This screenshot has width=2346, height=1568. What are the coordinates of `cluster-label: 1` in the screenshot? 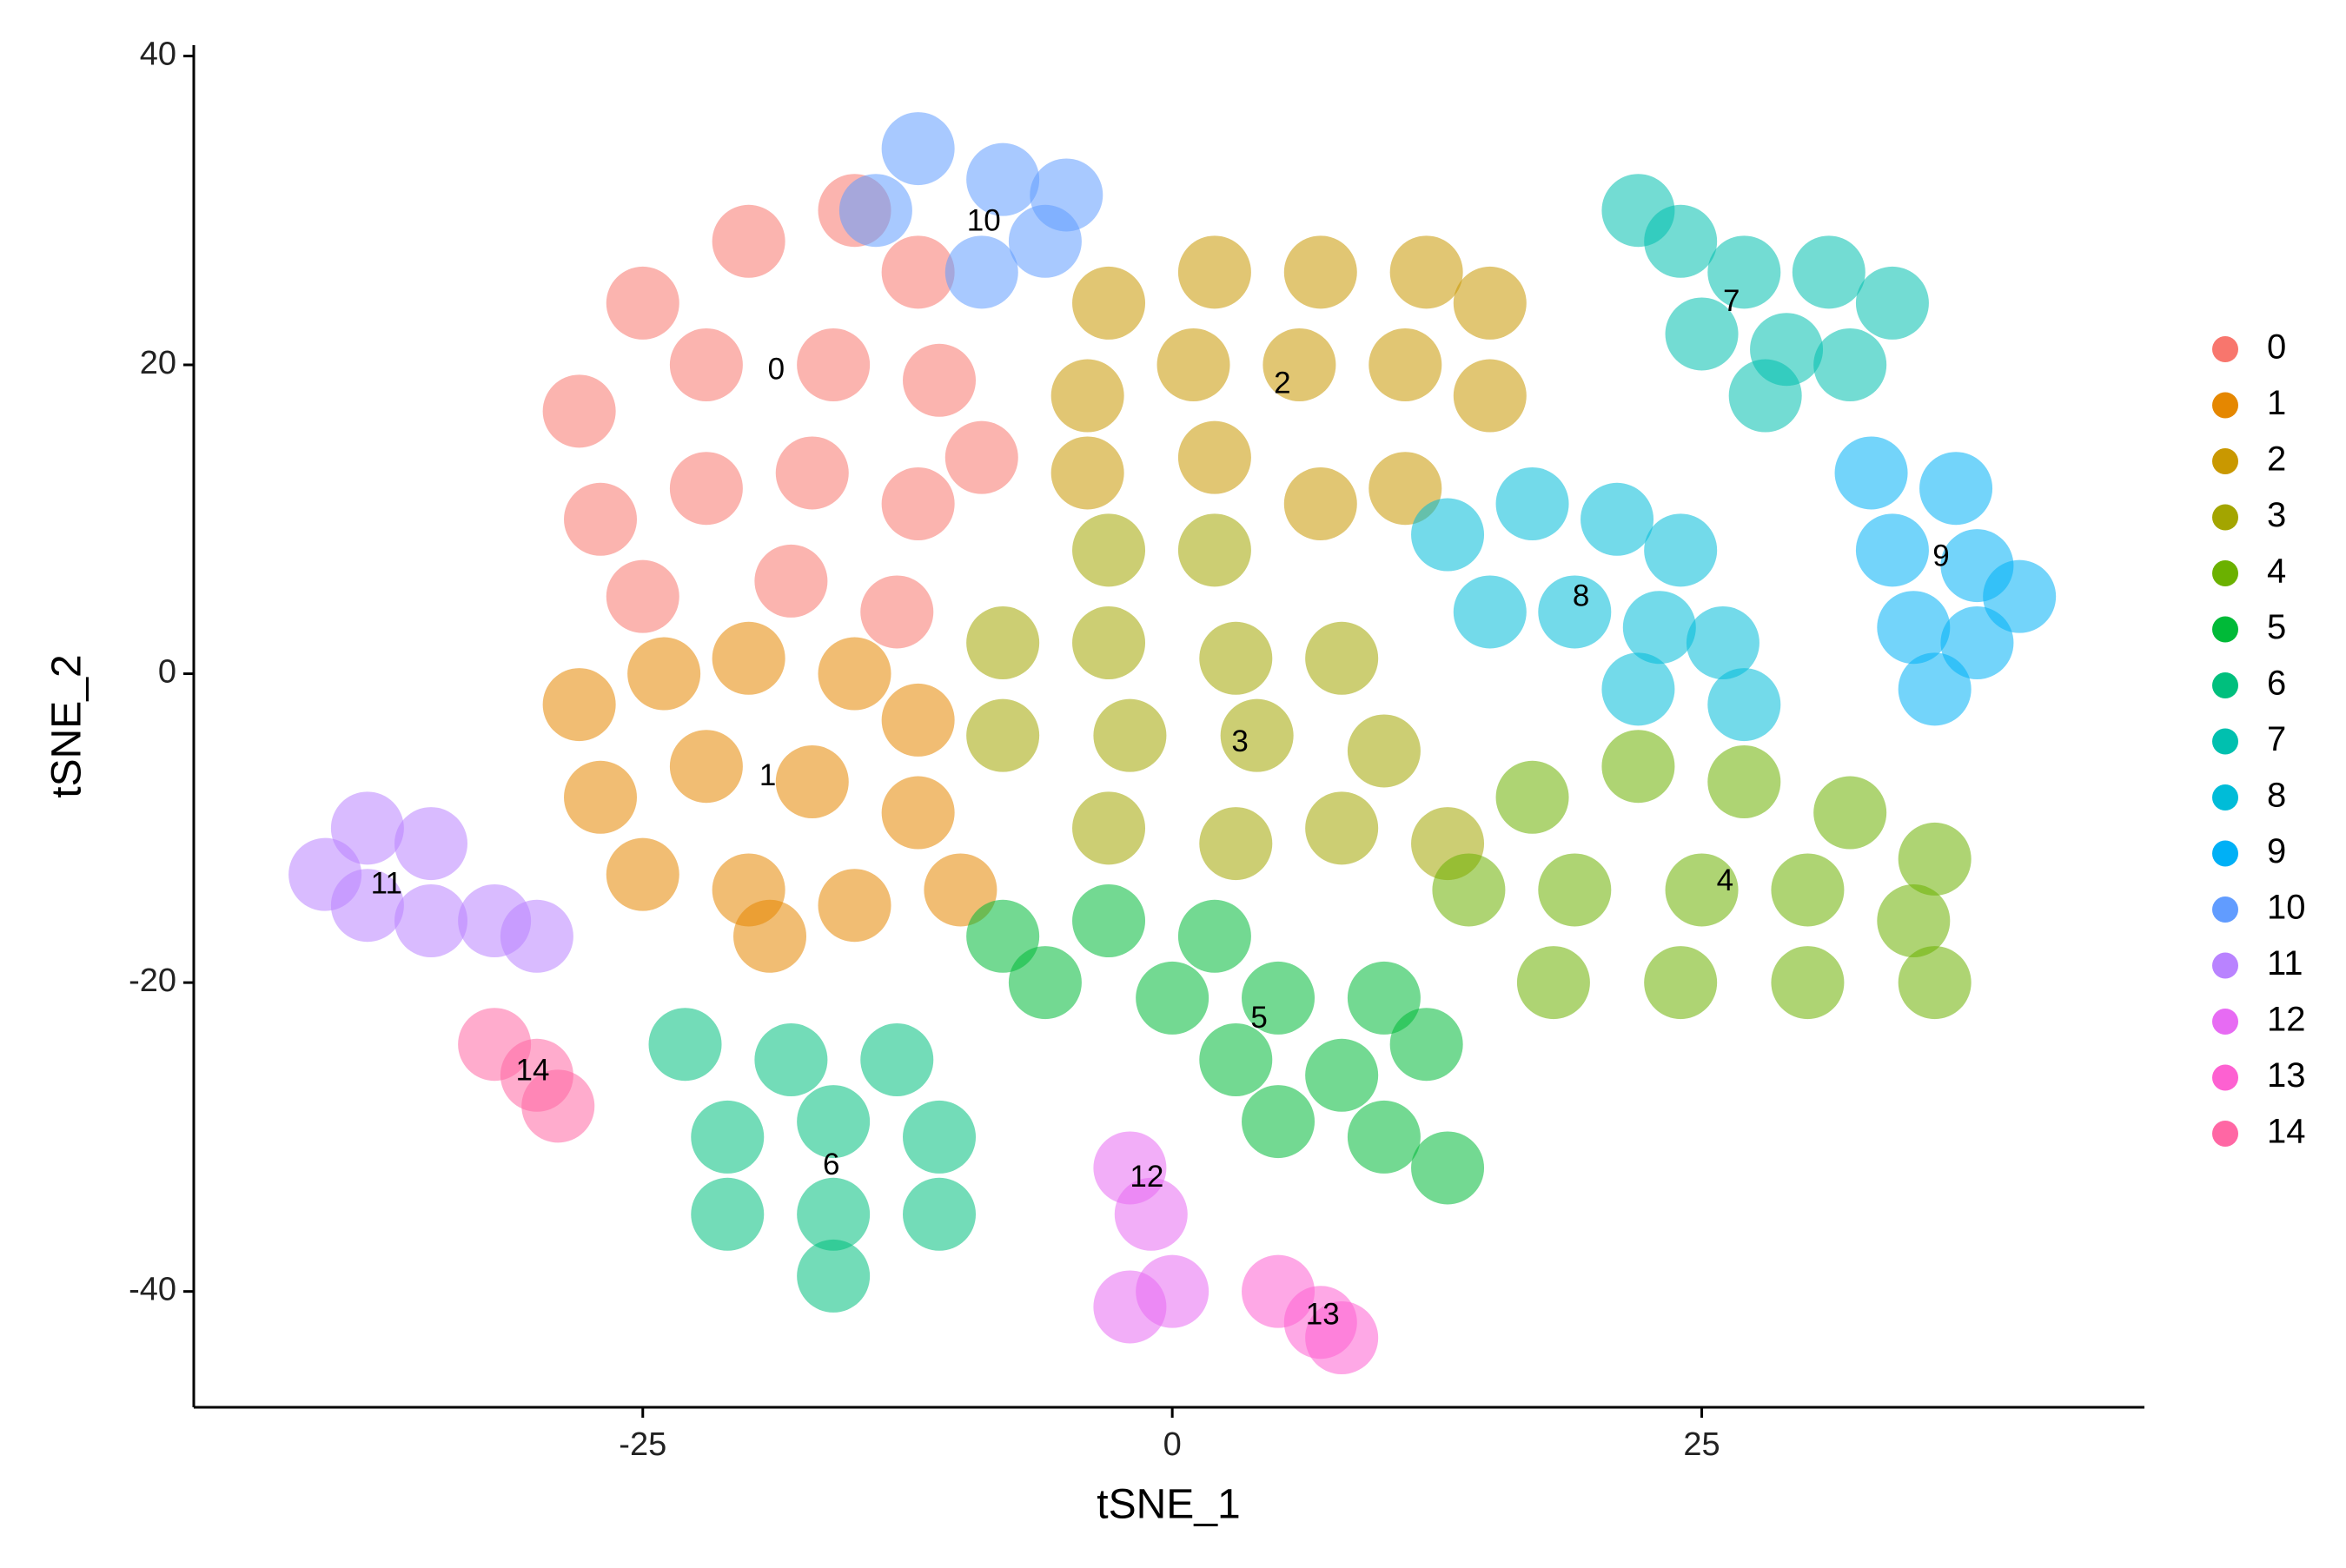 It's located at (768, 775).